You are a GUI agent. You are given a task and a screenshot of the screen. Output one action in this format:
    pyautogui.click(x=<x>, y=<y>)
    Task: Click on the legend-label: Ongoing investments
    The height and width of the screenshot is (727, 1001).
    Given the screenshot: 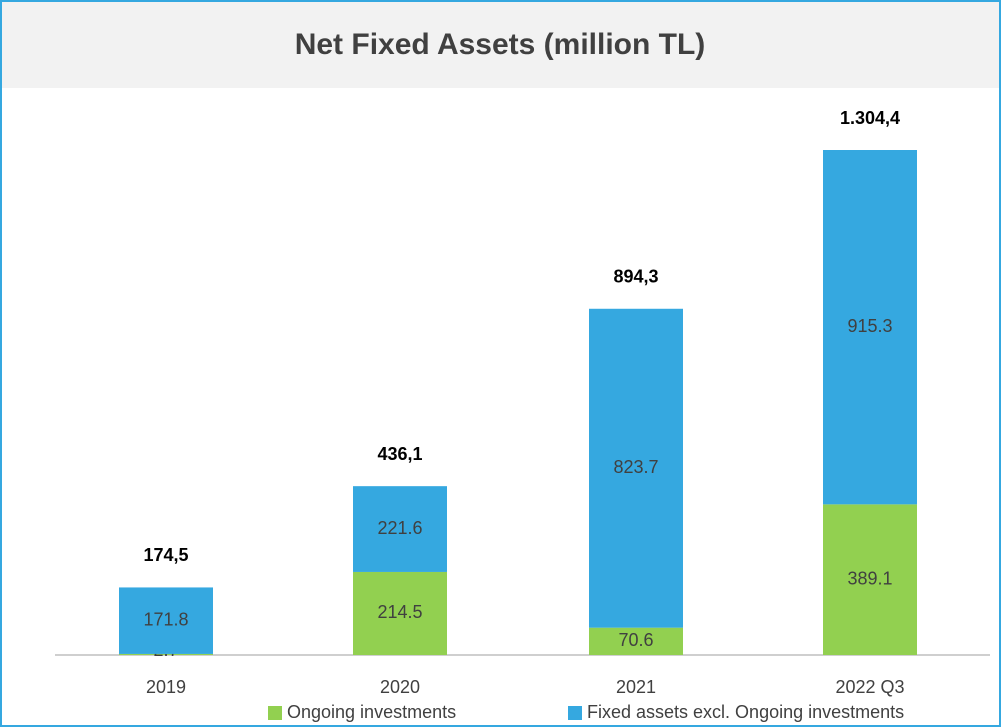 What is the action you would take?
    pyautogui.click(x=371, y=712)
    